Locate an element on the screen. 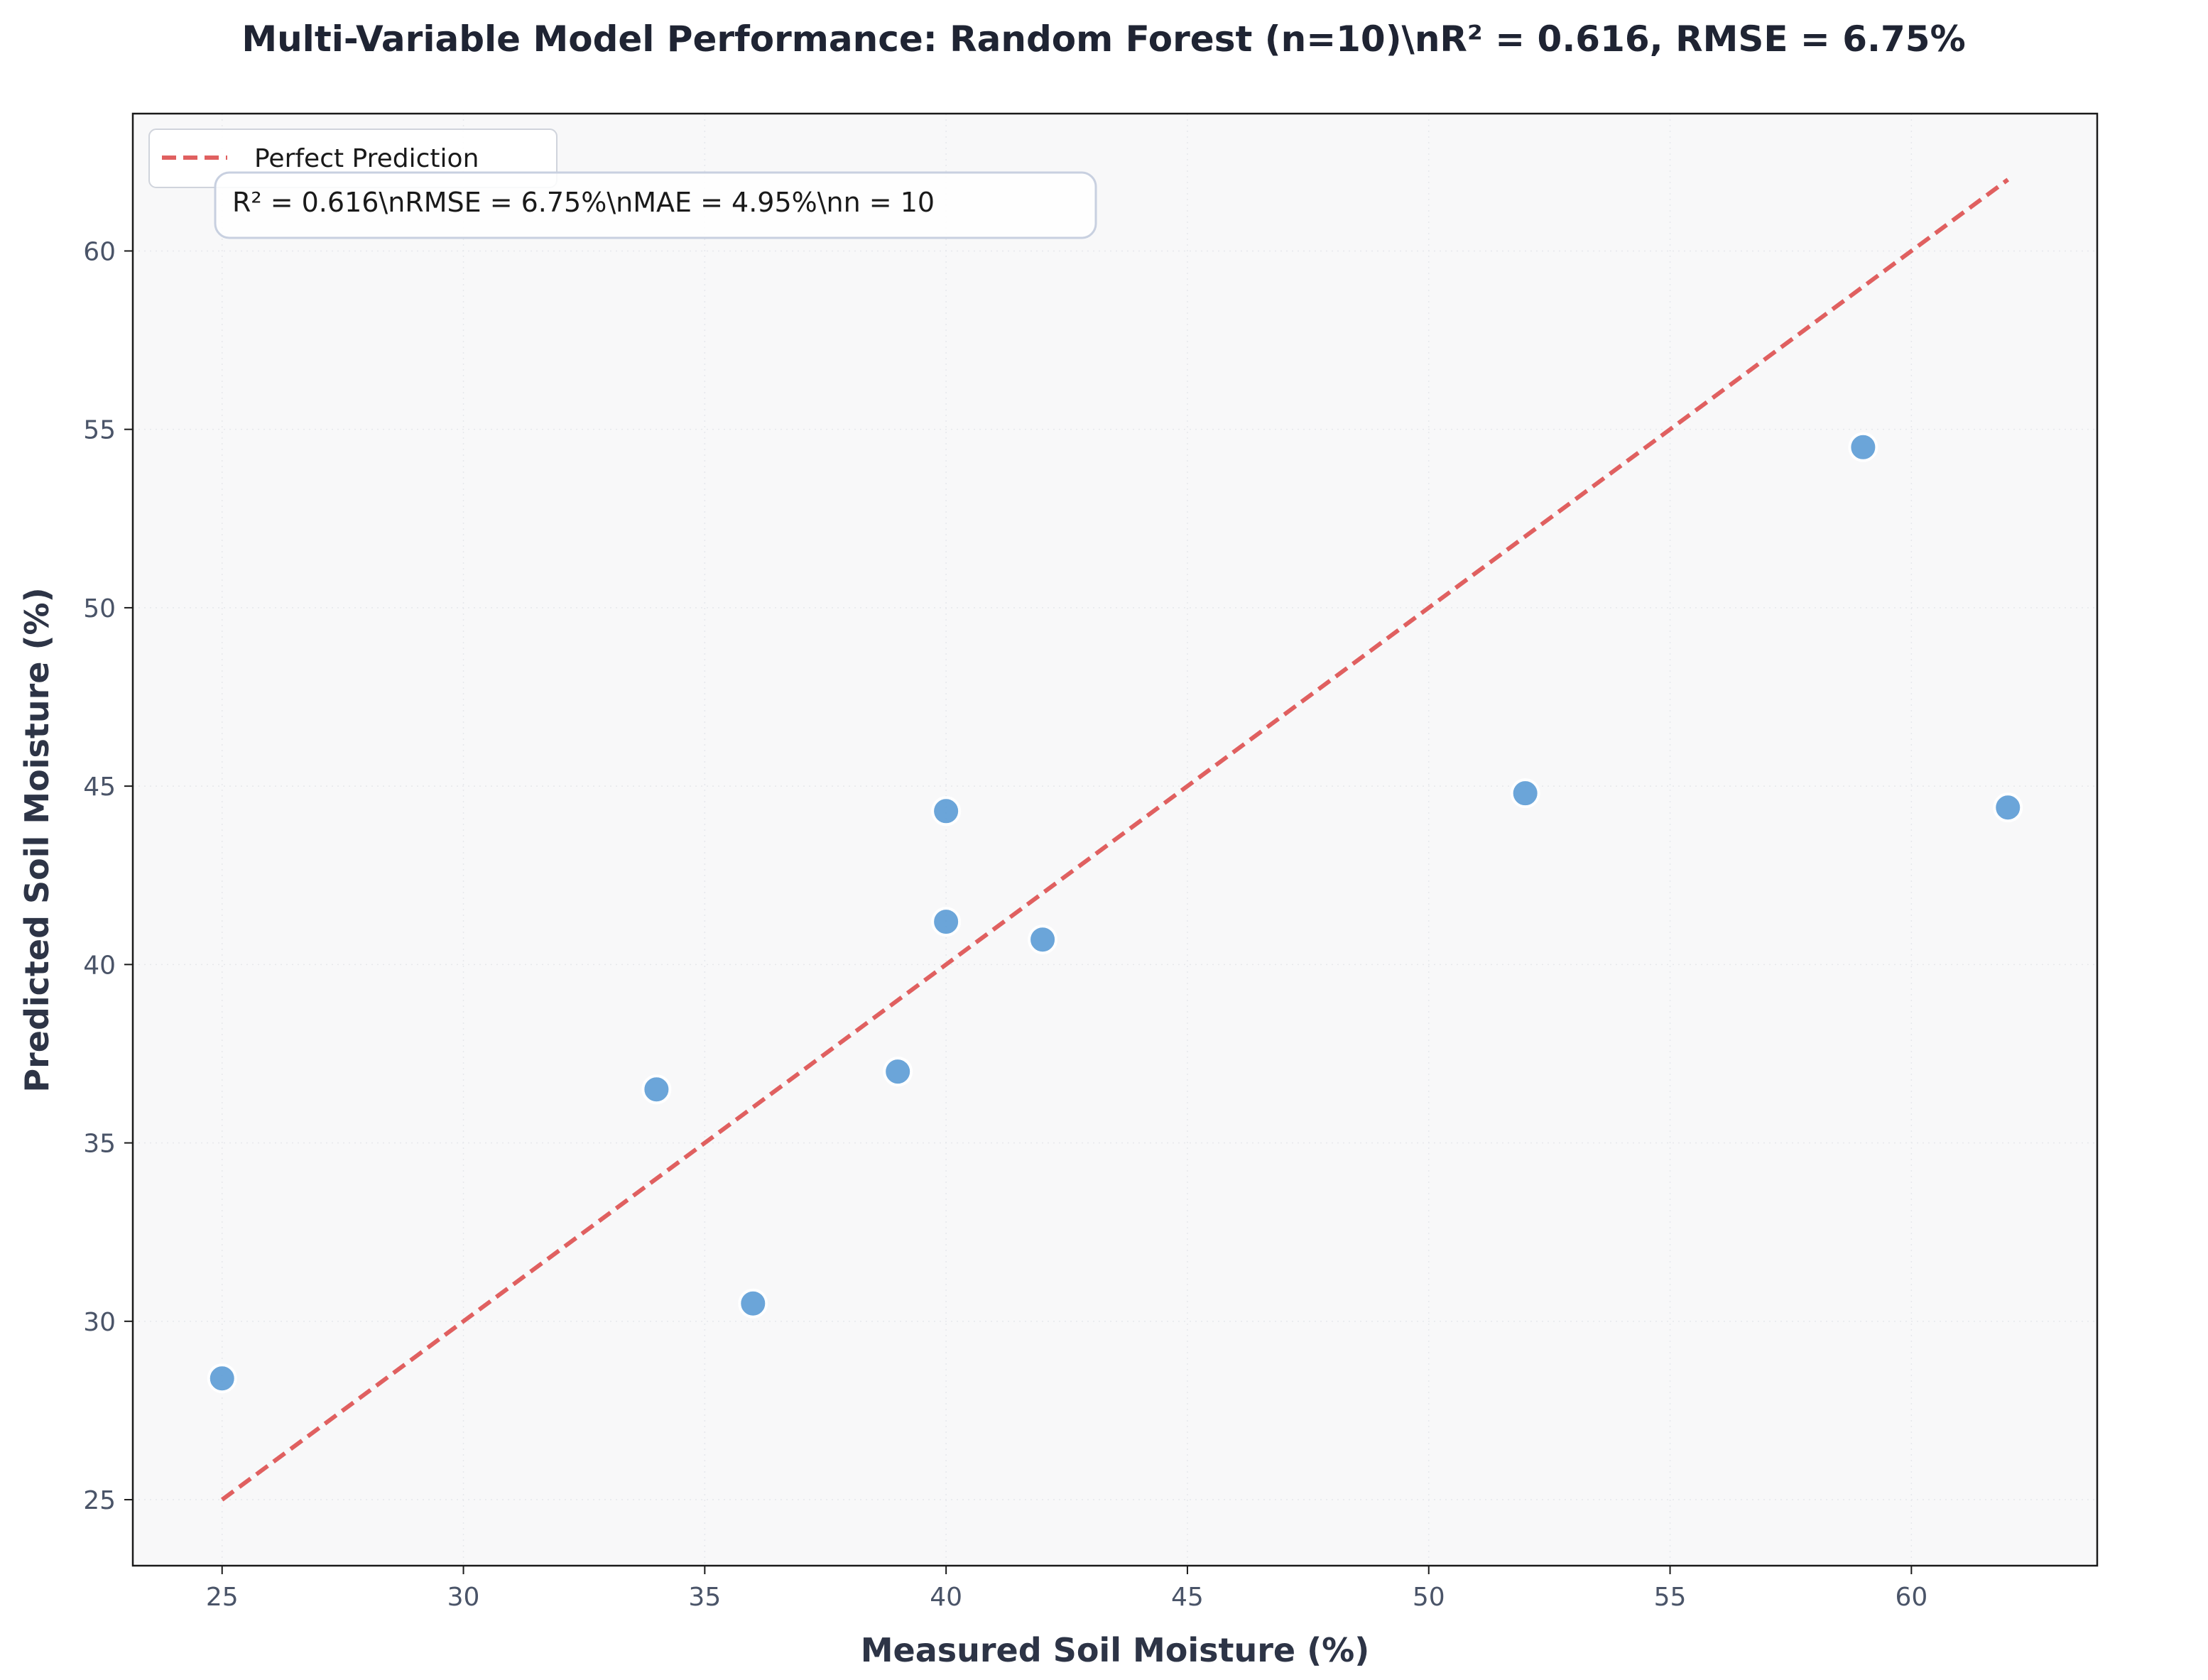 Image resolution: width=2208 pixels, height=1680 pixels. stats-box is located at coordinates (655, 205).